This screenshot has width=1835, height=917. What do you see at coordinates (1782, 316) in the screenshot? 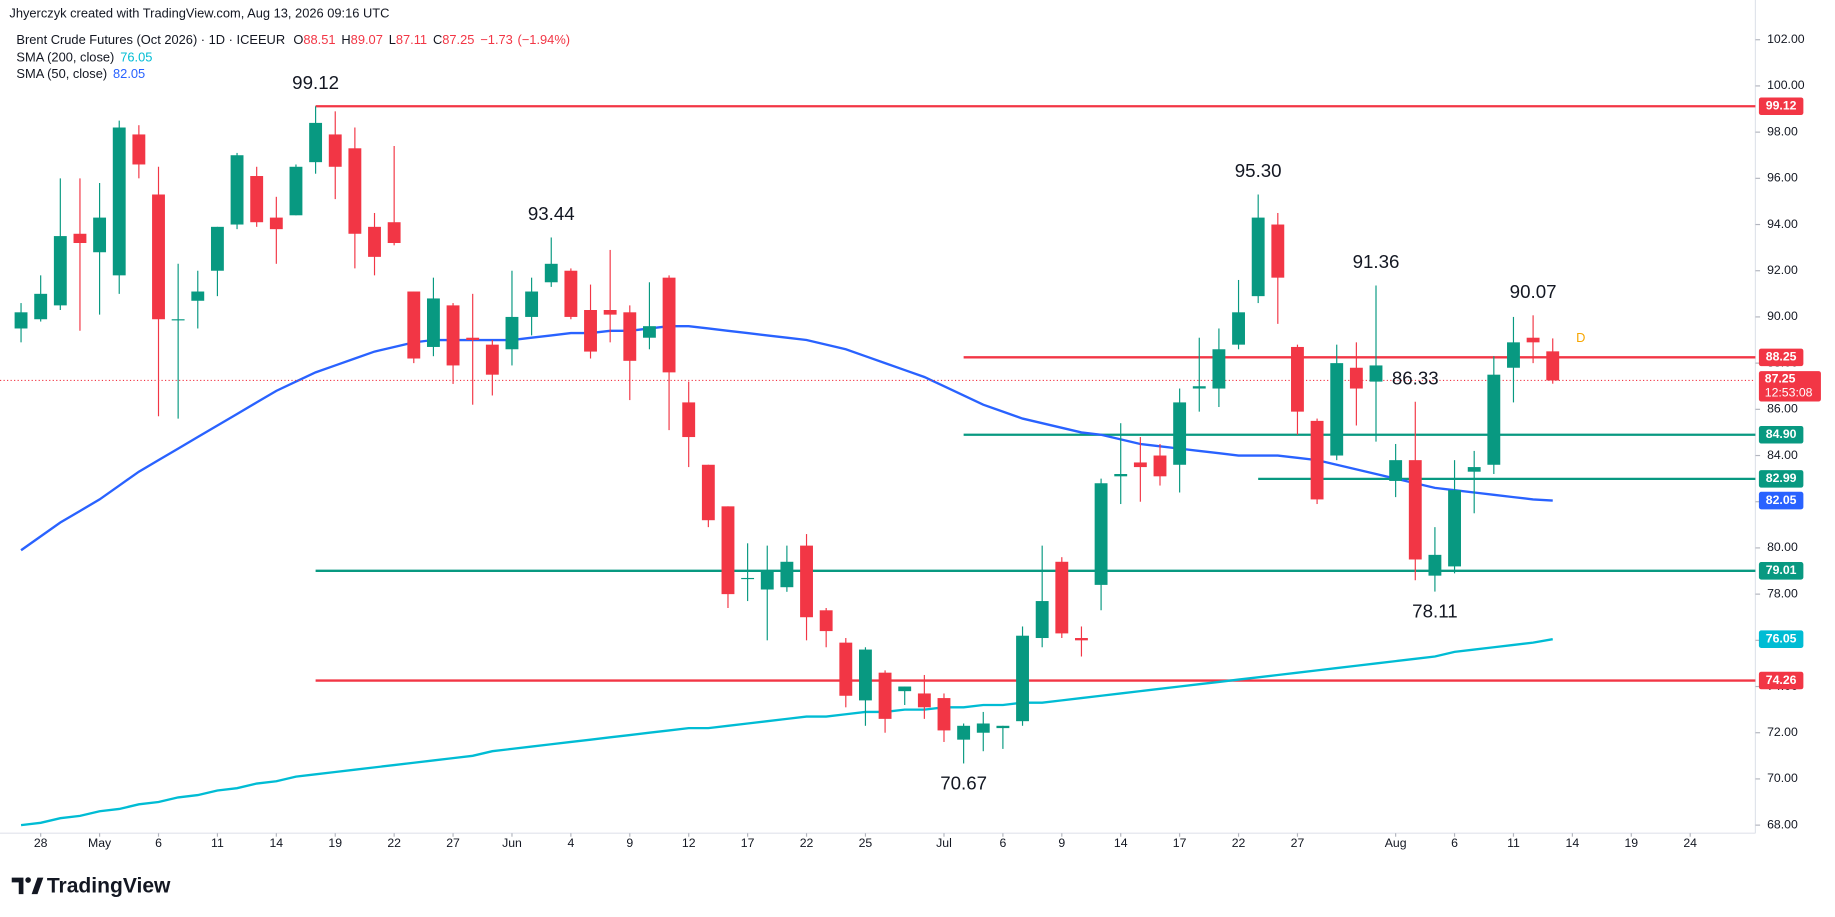
I see `y-tick-label: 90.00` at bounding box center [1782, 316].